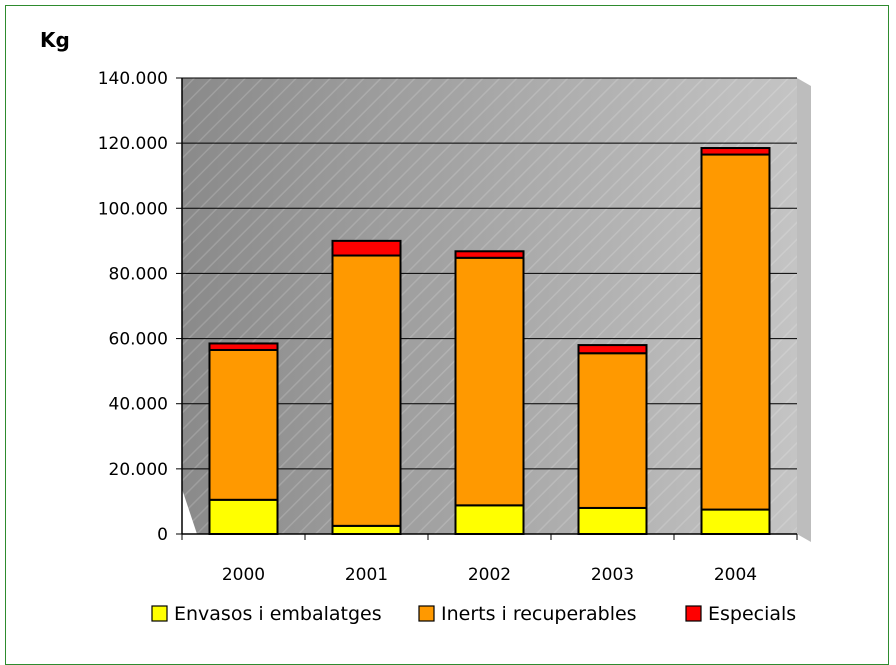 The image size is (896, 665). What do you see at coordinates (133, 79) in the screenshot?
I see `y-tick-label: 140.000` at bounding box center [133, 79].